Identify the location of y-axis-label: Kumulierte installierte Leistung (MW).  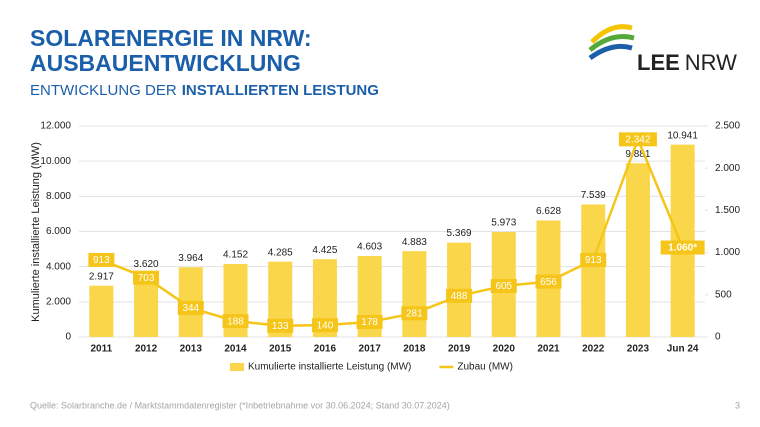
(36, 232).